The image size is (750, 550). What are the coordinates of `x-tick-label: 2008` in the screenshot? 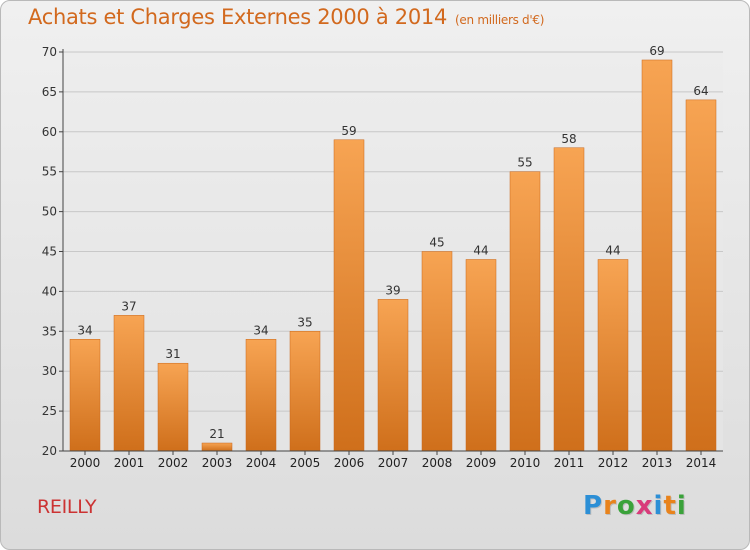 It's located at (437, 463).